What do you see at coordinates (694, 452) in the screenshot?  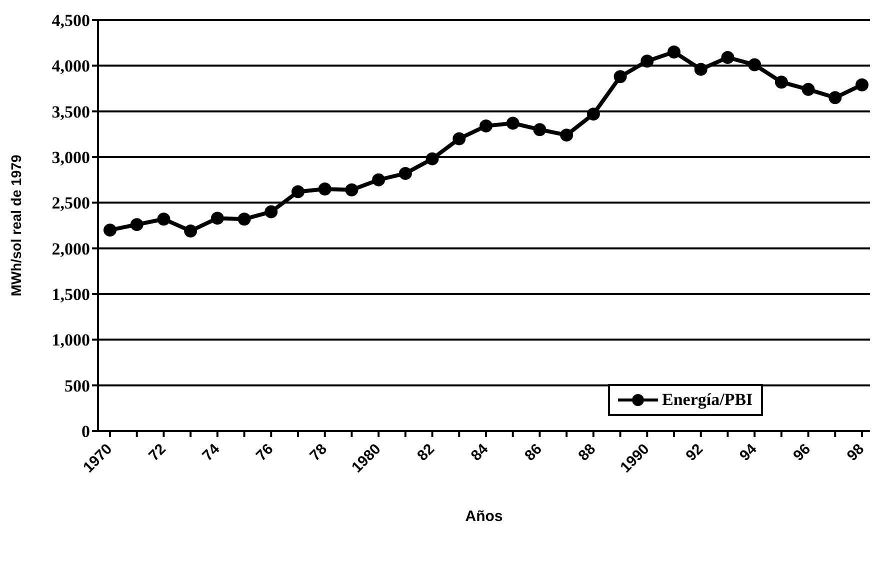 I see `x-tick-label: 92` at bounding box center [694, 452].